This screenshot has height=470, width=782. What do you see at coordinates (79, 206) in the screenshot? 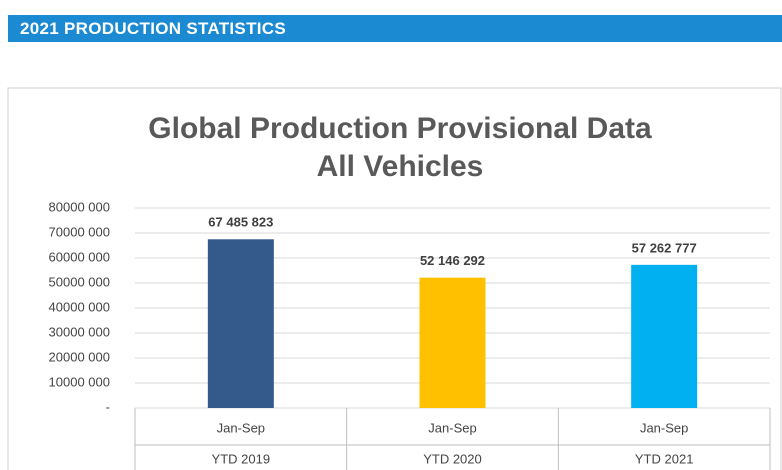
I see `y-tick-label: 80000 000` at bounding box center [79, 206].